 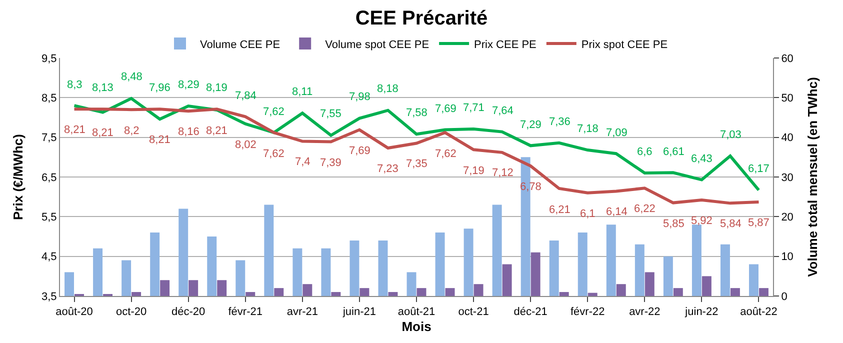 What do you see at coordinates (617, 133) in the screenshot?
I see `data-label: 7,09` at bounding box center [617, 133].